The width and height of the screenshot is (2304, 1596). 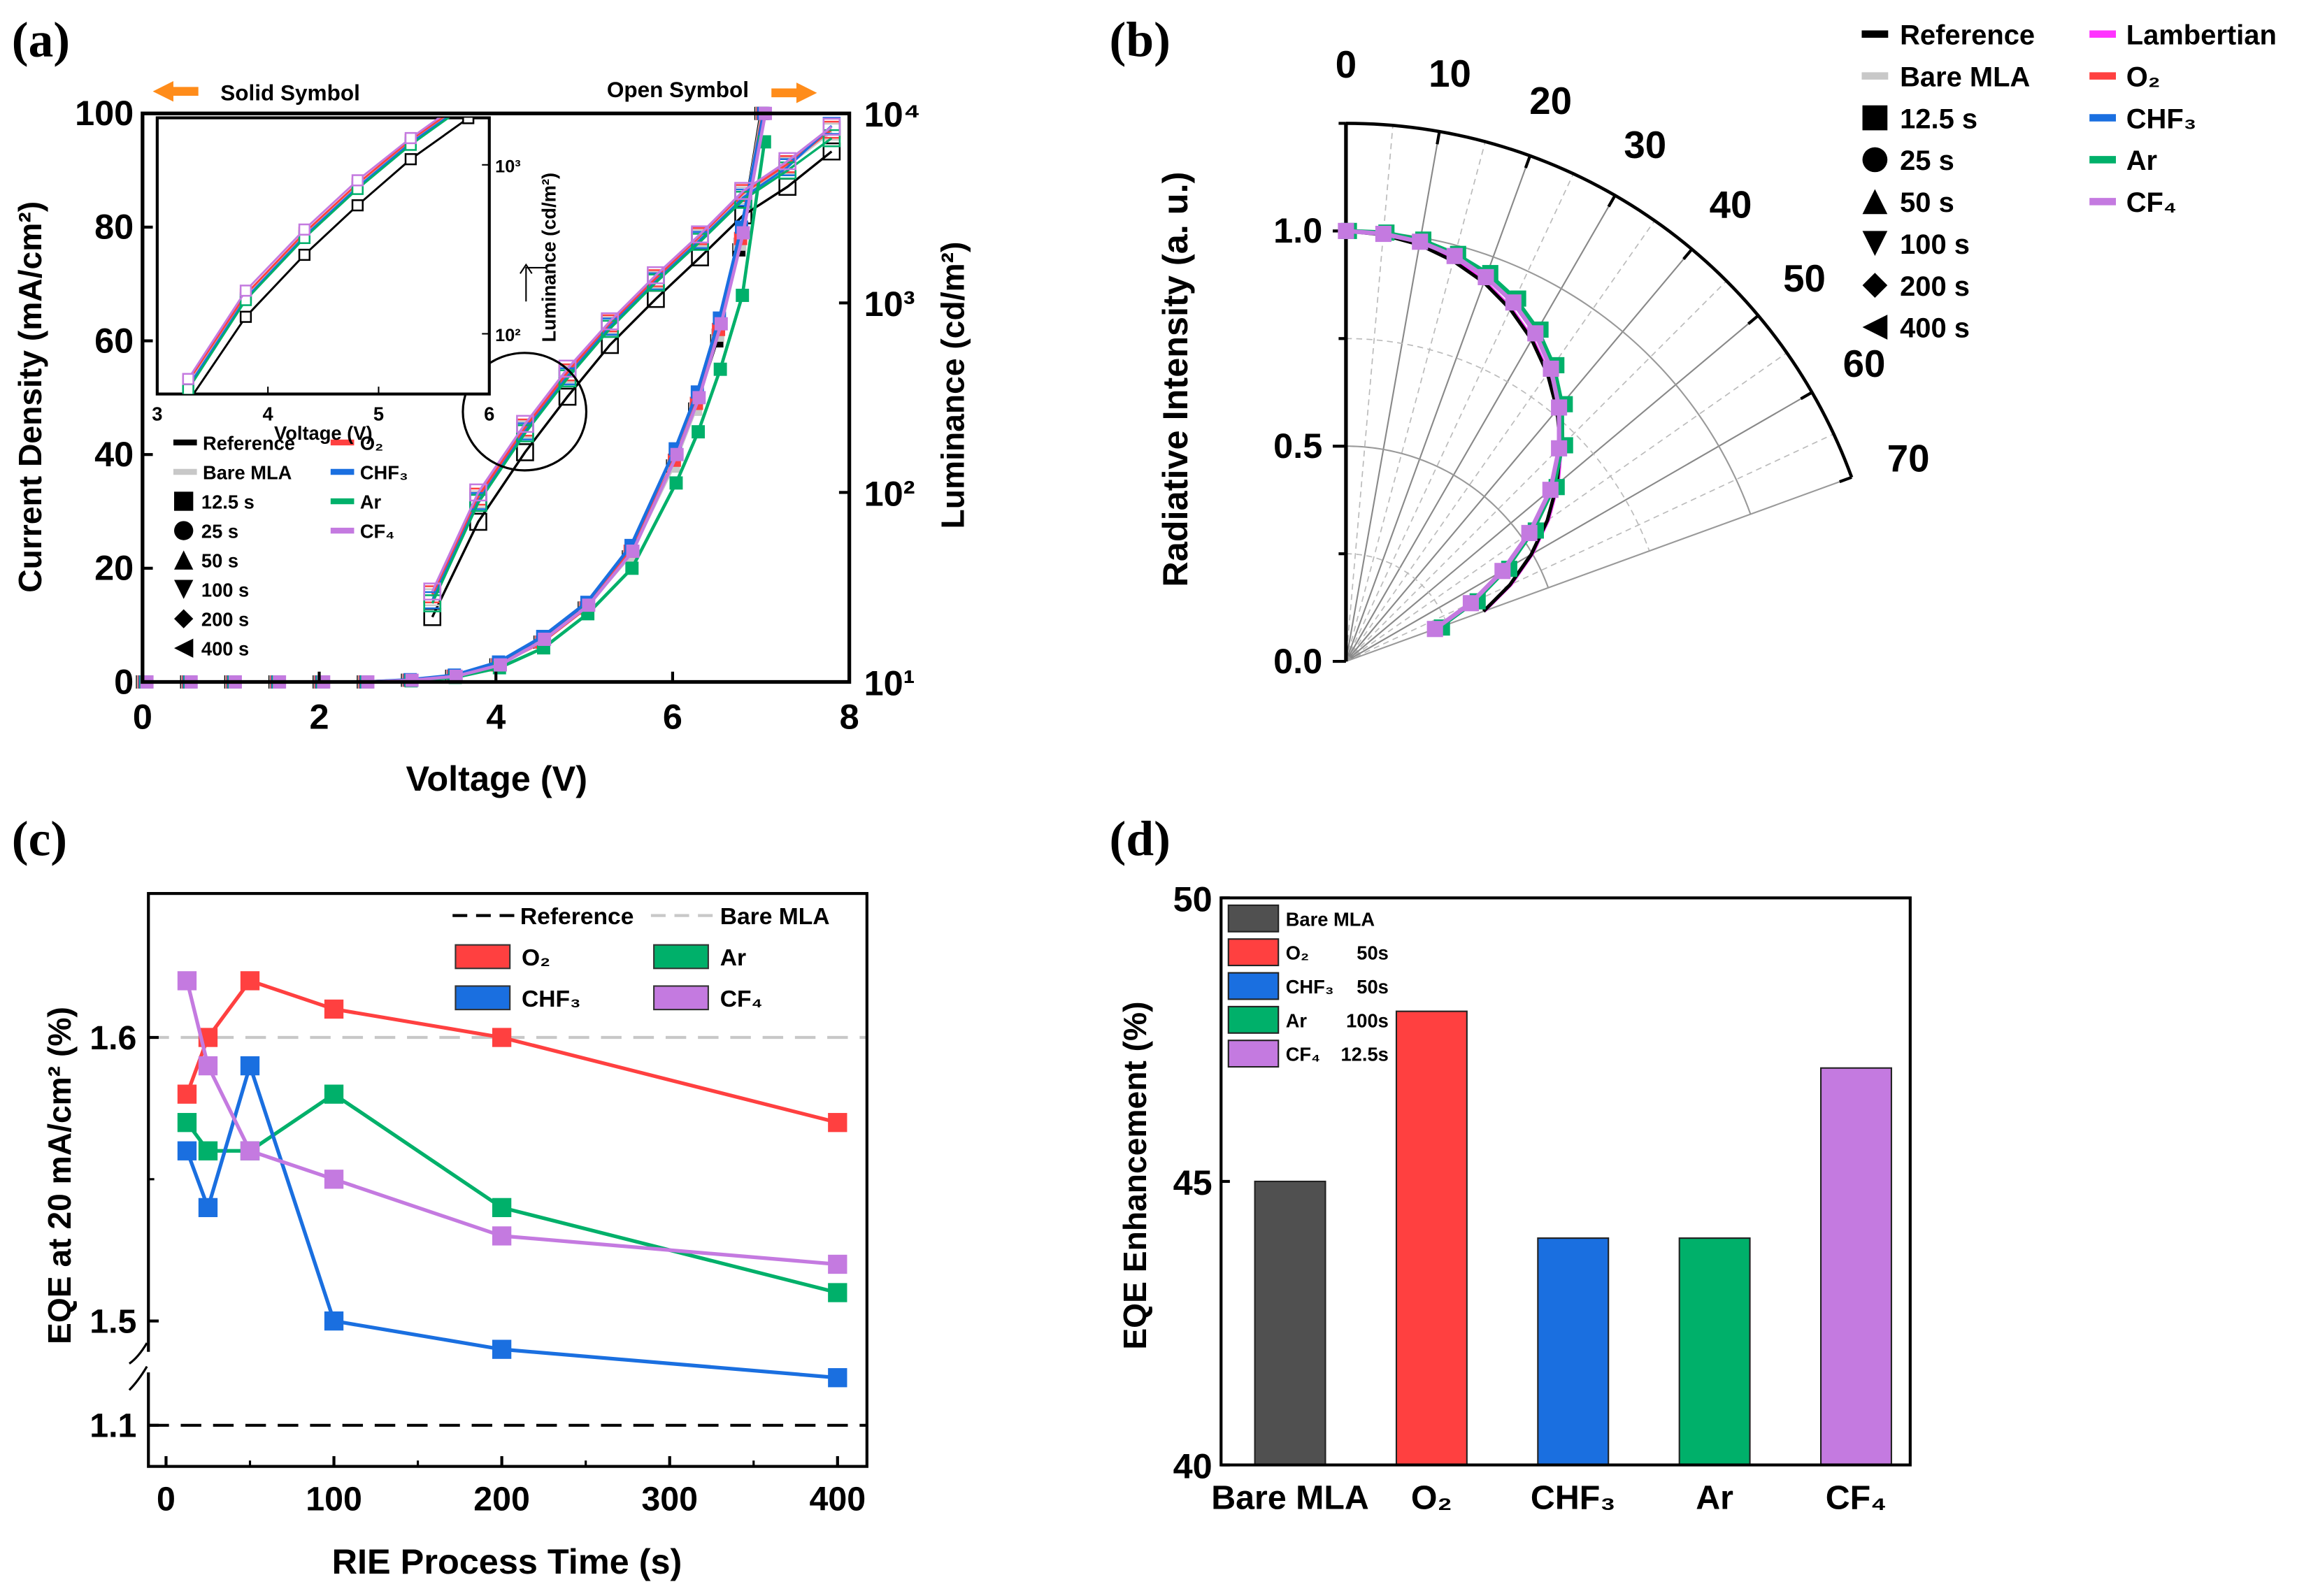 What do you see at coordinates (268, 413) in the screenshot?
I see `inset-x-tick-label: 4` at bounding box center [268, 413].